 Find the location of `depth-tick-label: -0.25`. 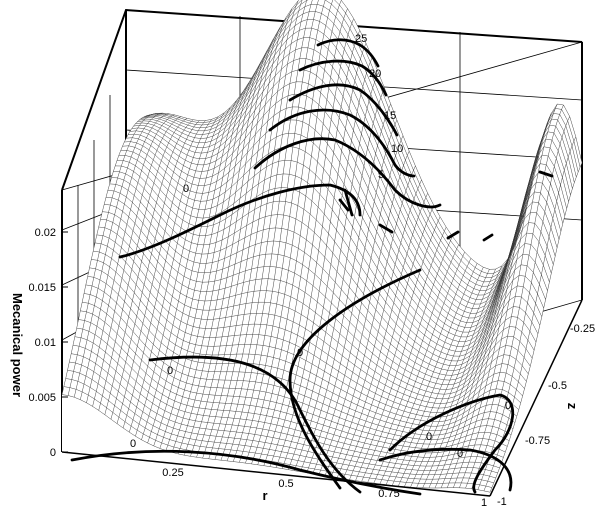

depth-tick-label: -0.25 is located at coordinates (582, 329).